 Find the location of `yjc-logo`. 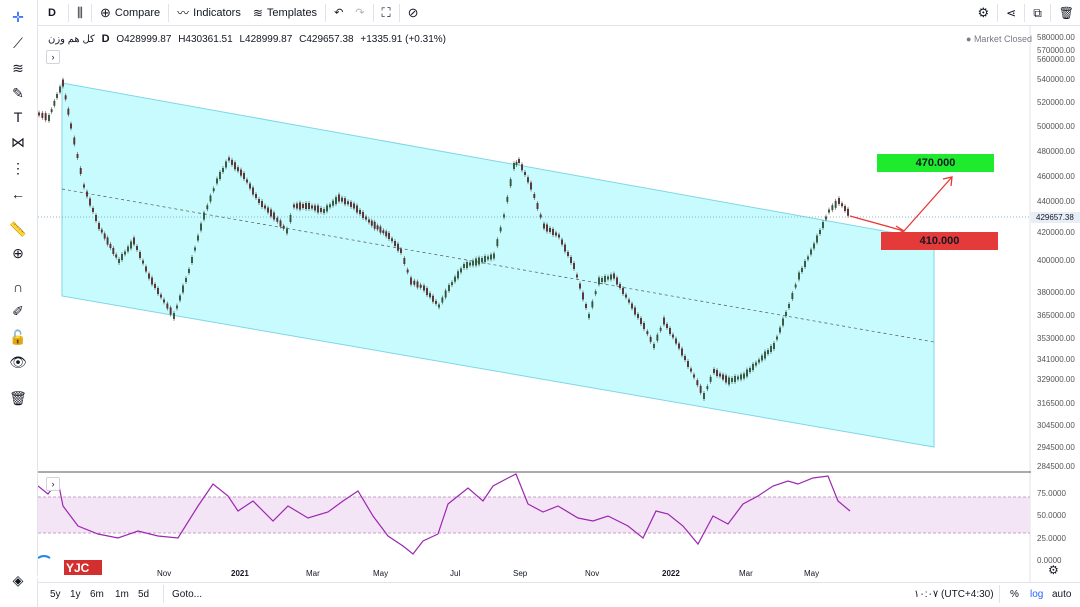

yjc-logo is located at coordinates (67, 567).